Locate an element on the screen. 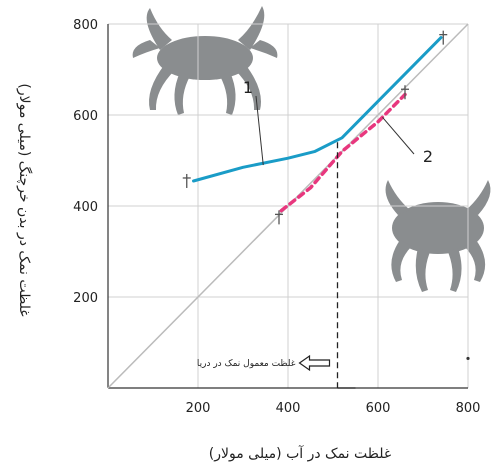 Image resolution: width=504 pixels, height=468 pixels. x-tick-label: 400 is located at coordinates (288, 408).